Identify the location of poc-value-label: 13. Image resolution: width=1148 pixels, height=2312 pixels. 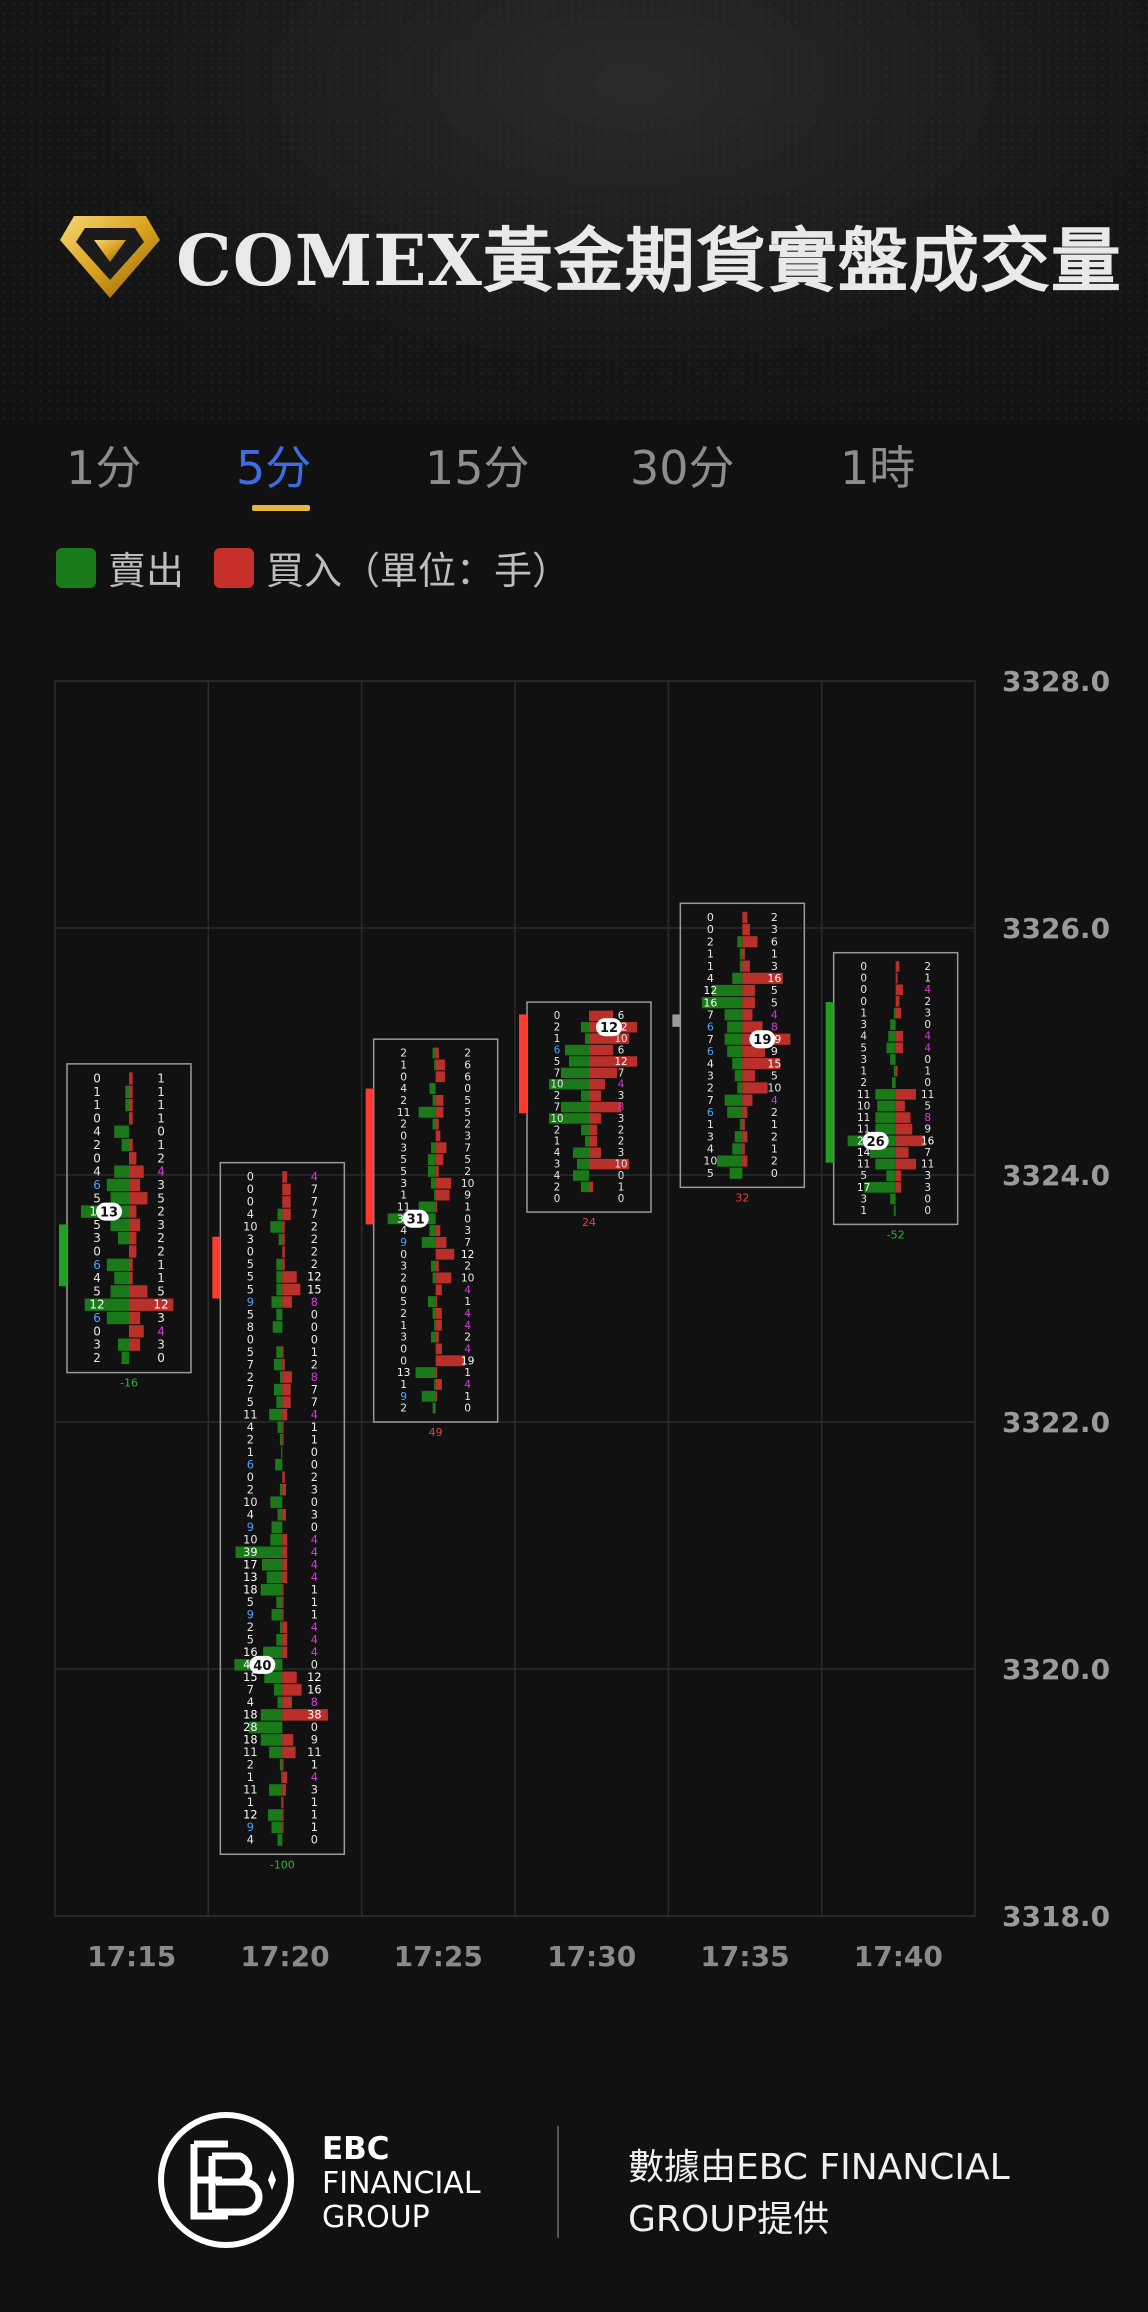
(109, 1213).